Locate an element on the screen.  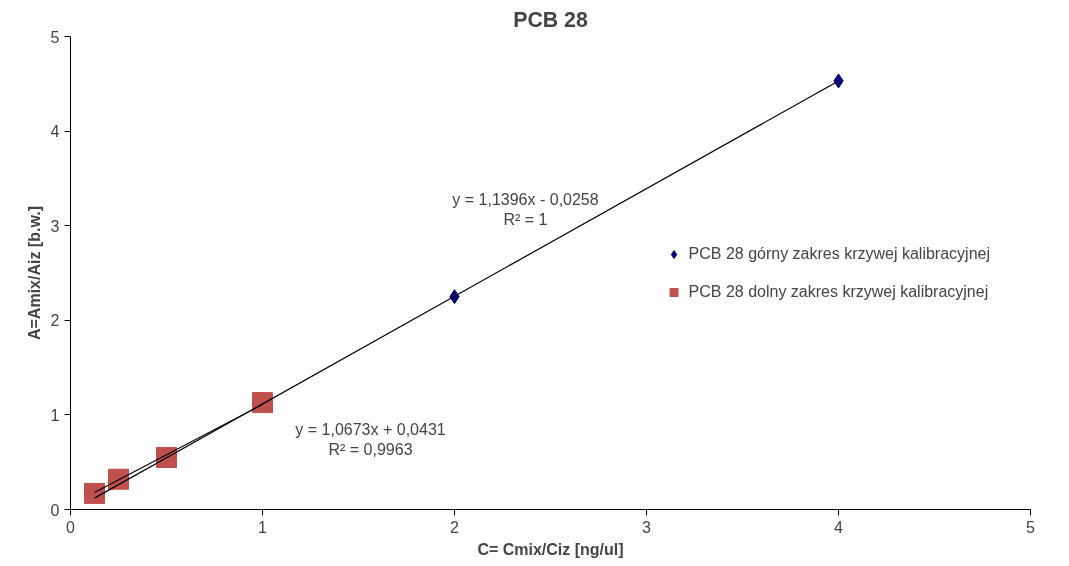
x-tick-label: 1 is located at coordinates (263, 527).